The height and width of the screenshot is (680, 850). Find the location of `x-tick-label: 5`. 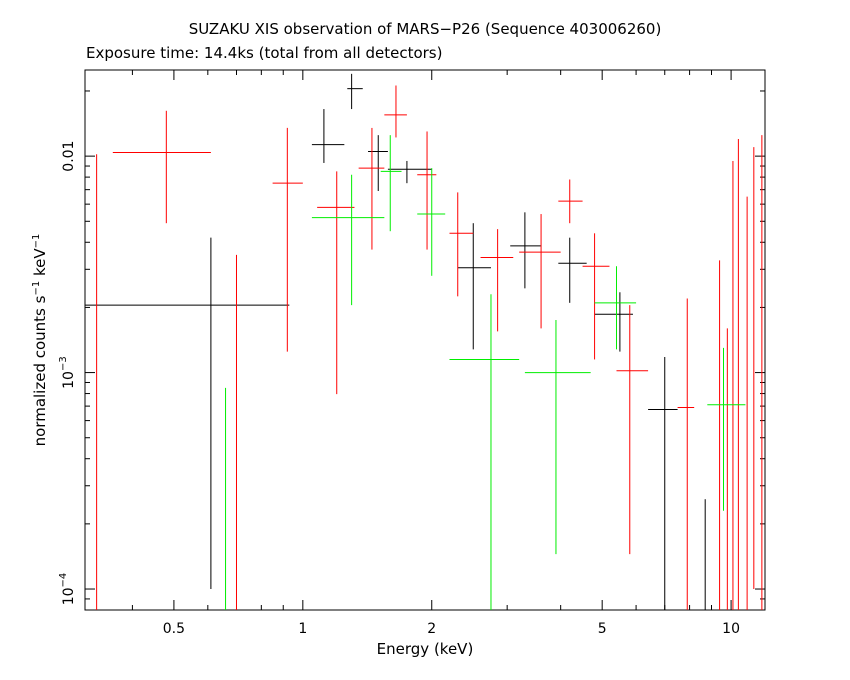

x-tick-label: 5 is located at coordinates (602, 629).